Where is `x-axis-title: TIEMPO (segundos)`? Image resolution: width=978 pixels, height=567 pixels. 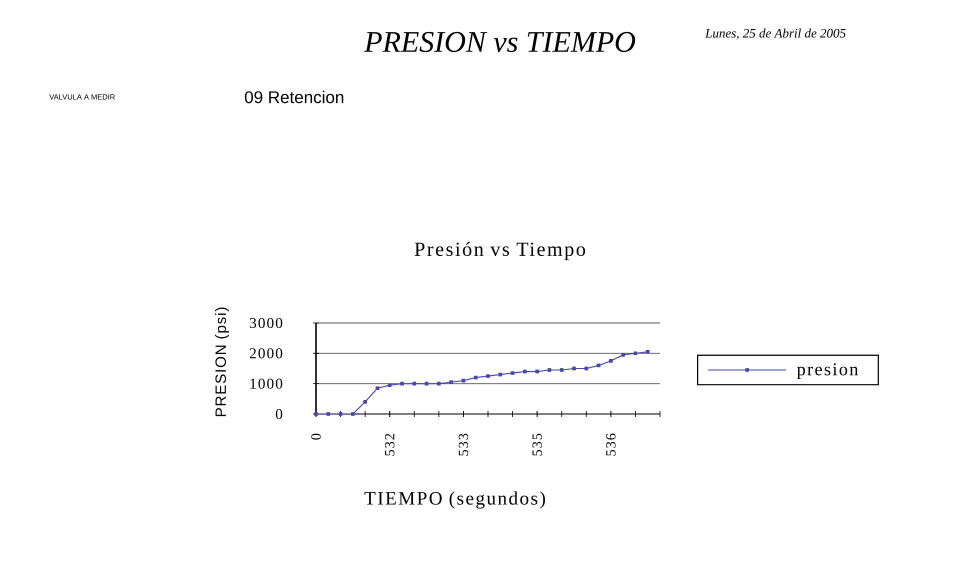 x-axis-title: TIEMPO (segundos) is located at coordinates (454, 500).